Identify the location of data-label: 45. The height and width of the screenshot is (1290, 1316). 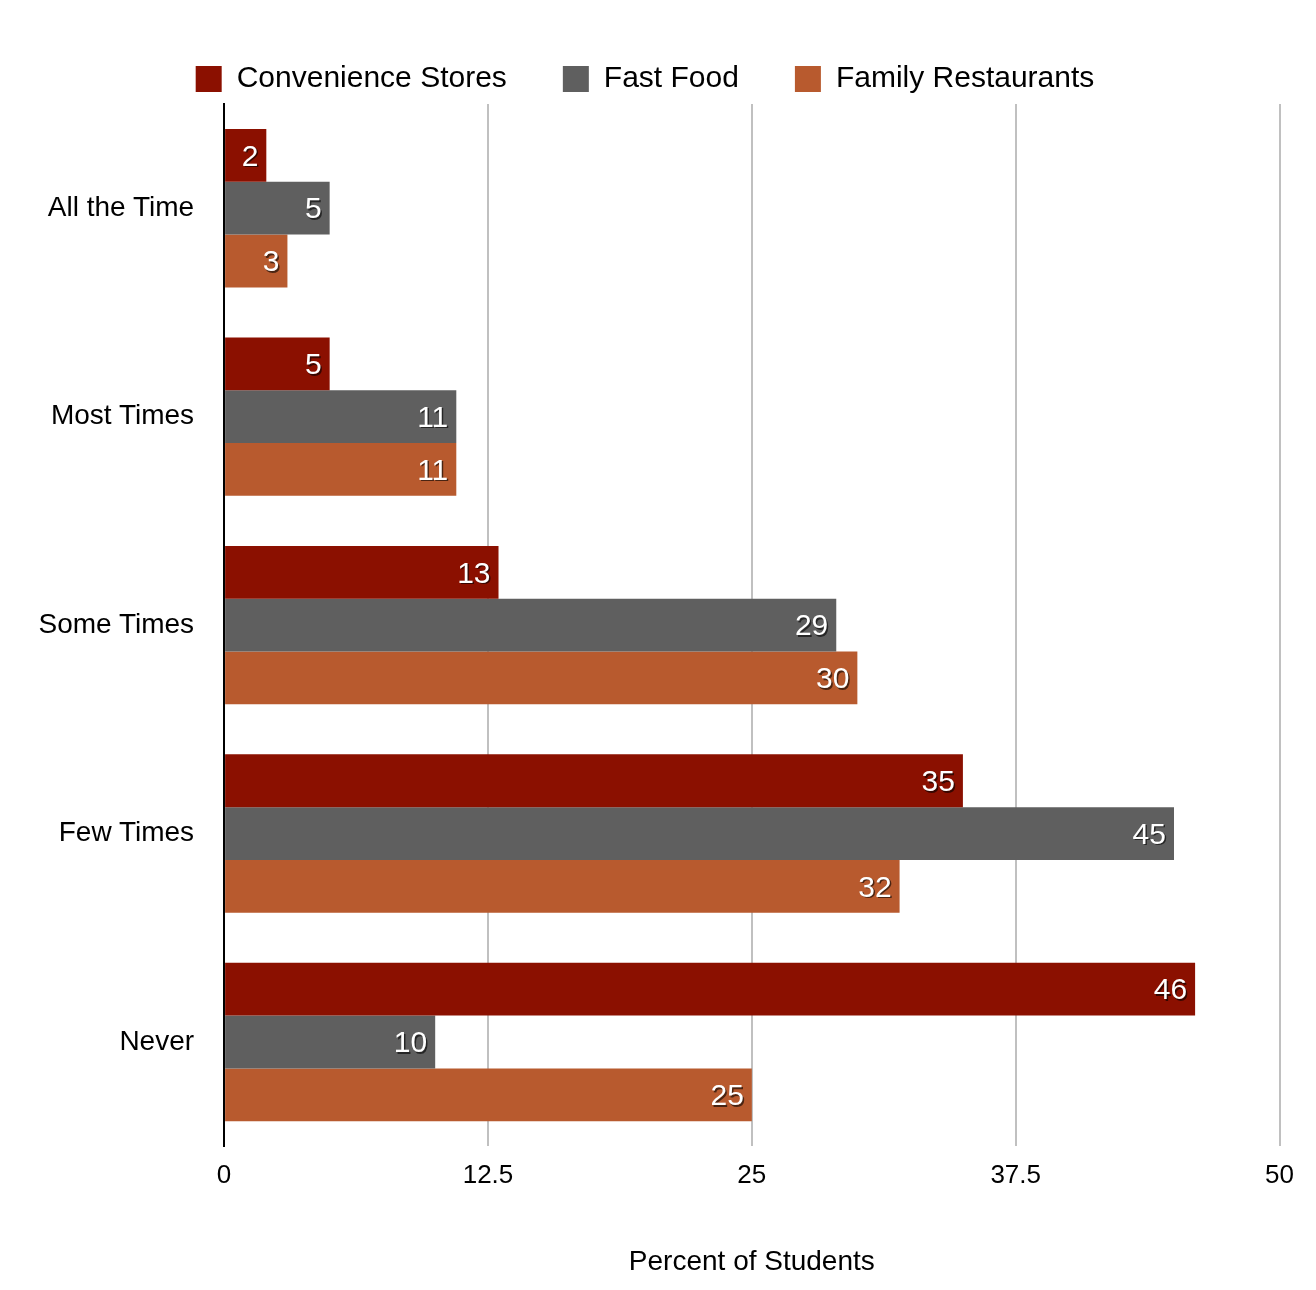
(1149, 833).